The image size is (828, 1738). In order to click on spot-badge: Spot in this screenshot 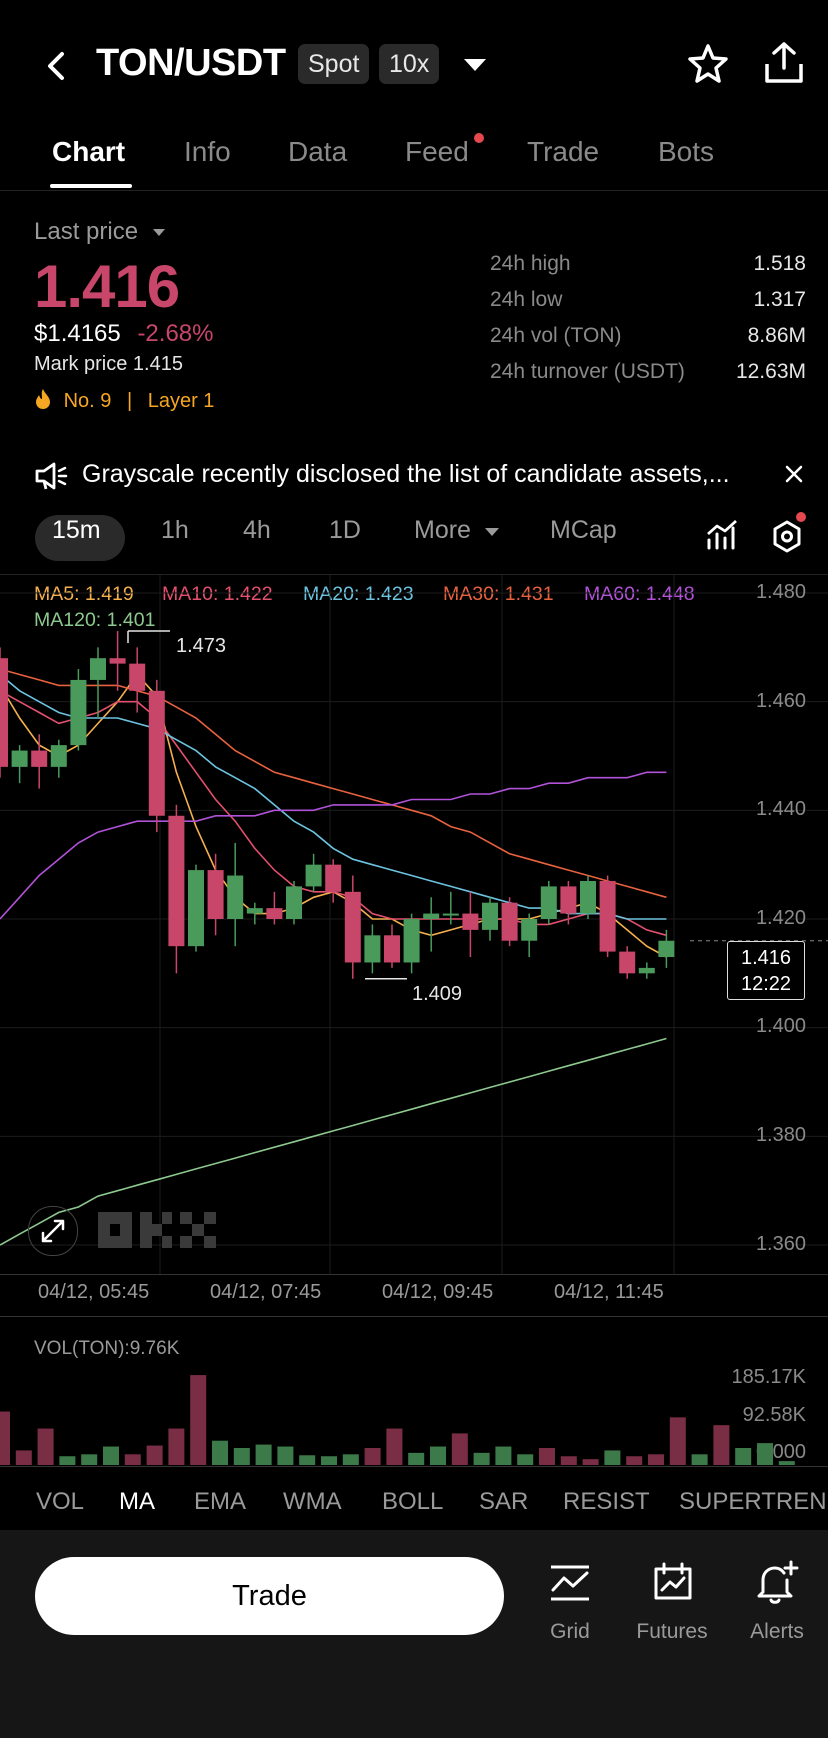, I will do `click(334, 64)`.